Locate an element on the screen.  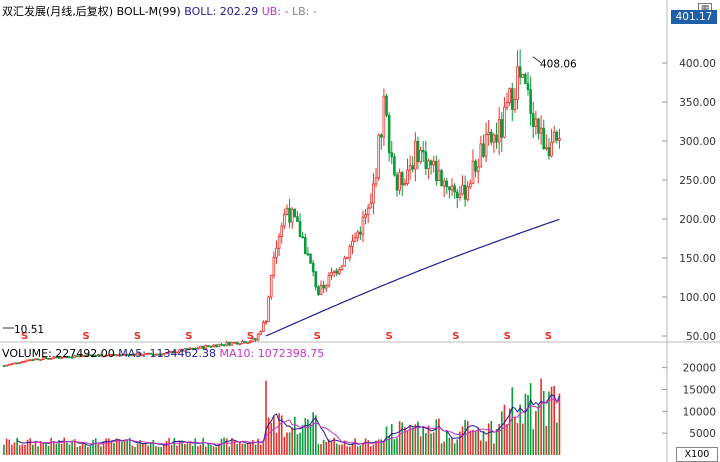
current-price-box: 401.17 is located at coordinates (694, 17).